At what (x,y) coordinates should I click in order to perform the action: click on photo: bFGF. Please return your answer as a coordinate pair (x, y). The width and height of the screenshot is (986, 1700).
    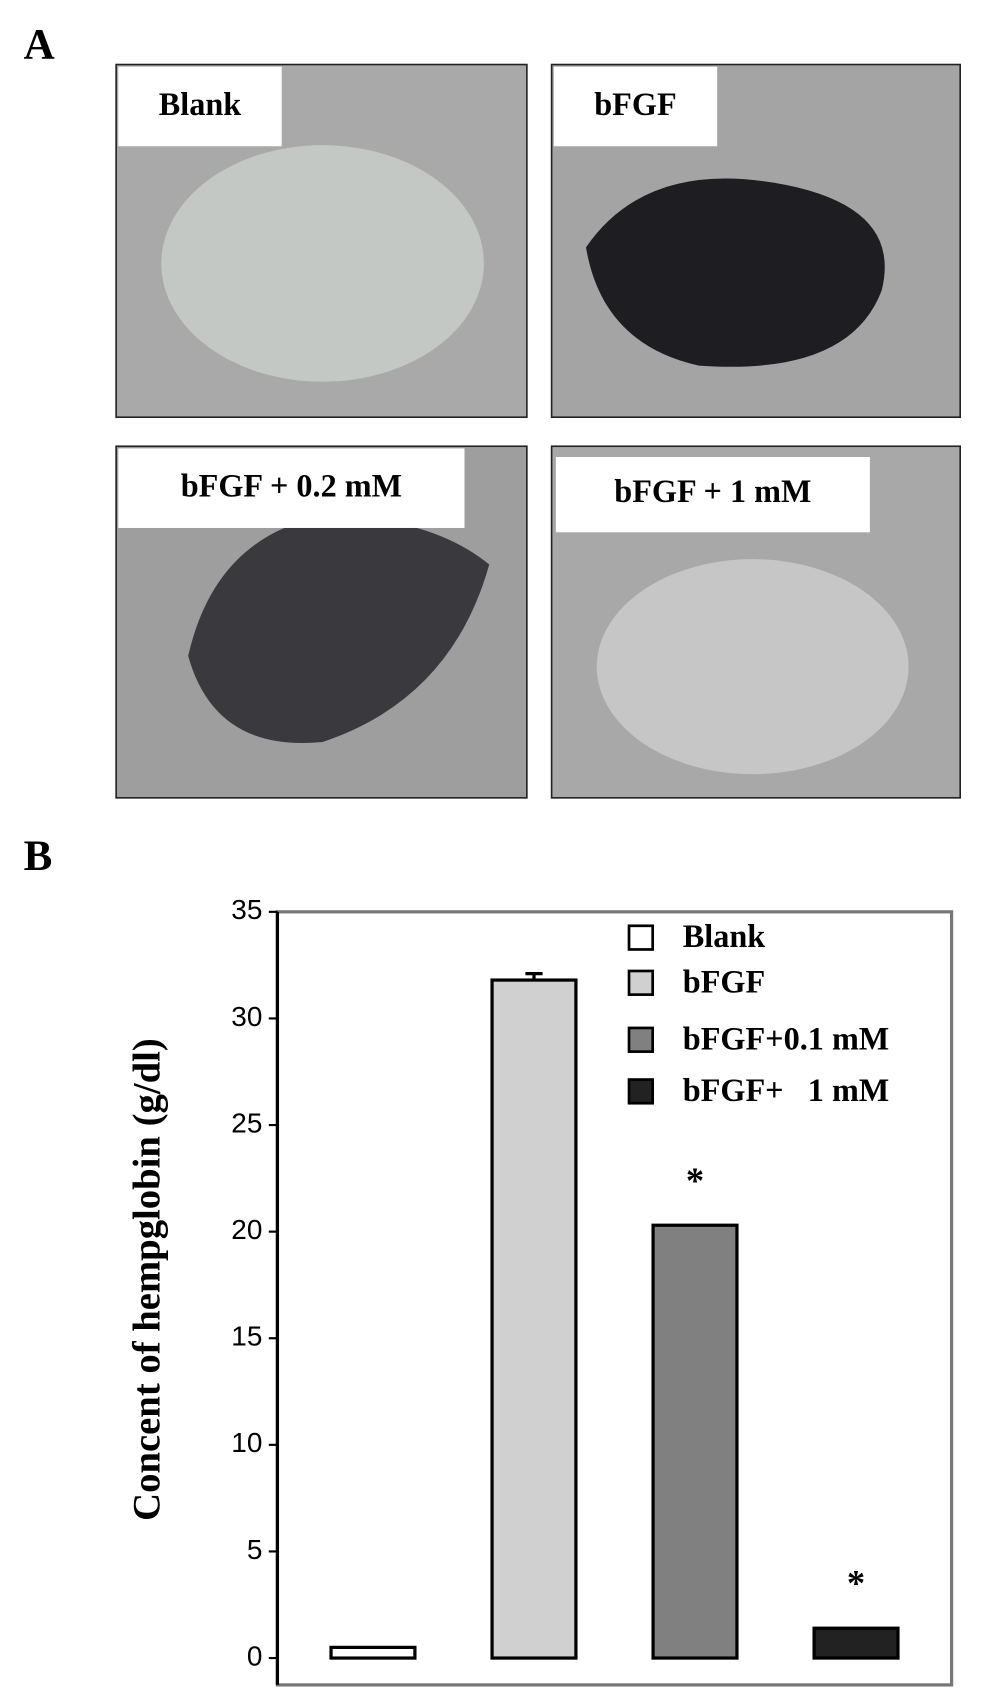
    Looking at the image, I should click on (756, 241).